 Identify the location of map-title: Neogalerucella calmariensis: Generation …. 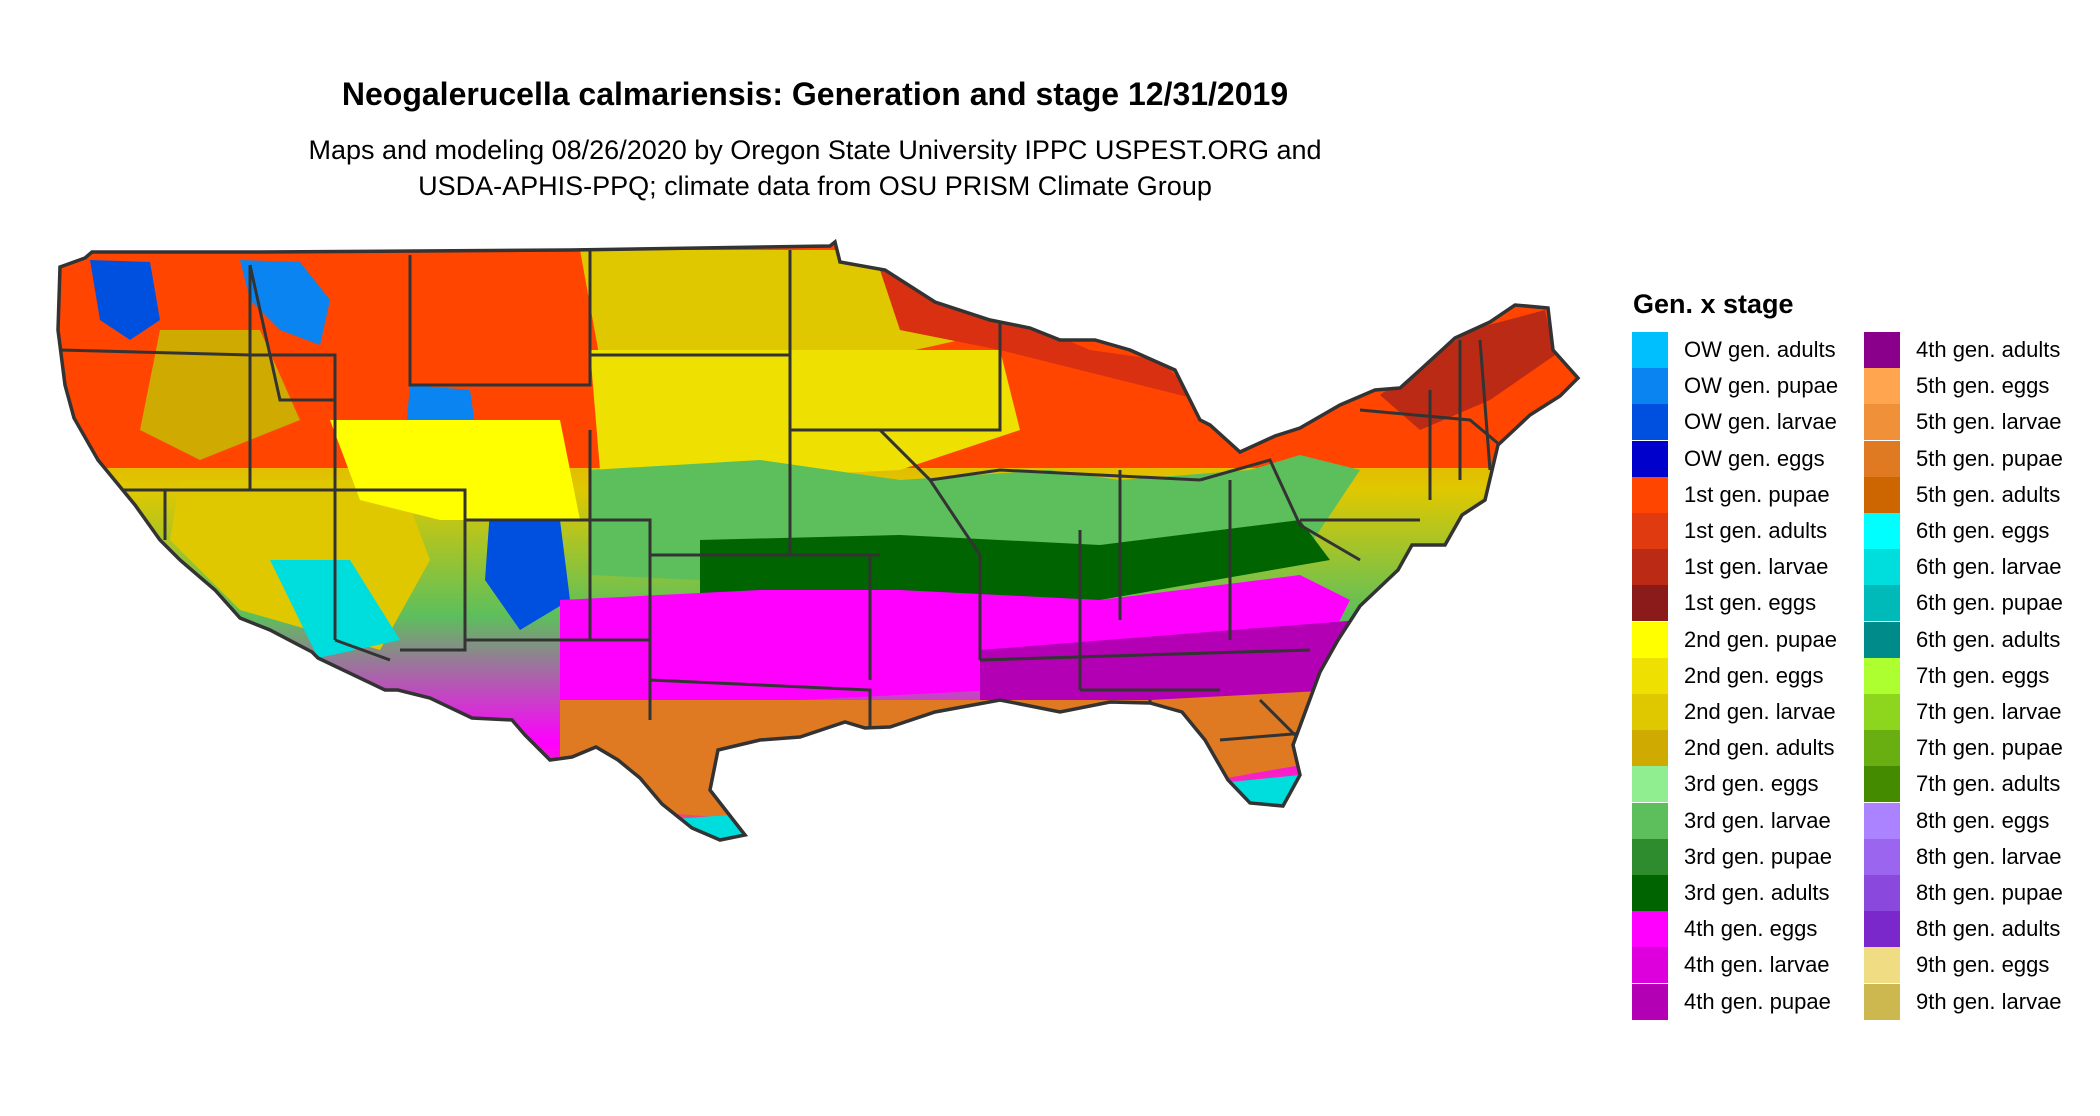
(815, 94).